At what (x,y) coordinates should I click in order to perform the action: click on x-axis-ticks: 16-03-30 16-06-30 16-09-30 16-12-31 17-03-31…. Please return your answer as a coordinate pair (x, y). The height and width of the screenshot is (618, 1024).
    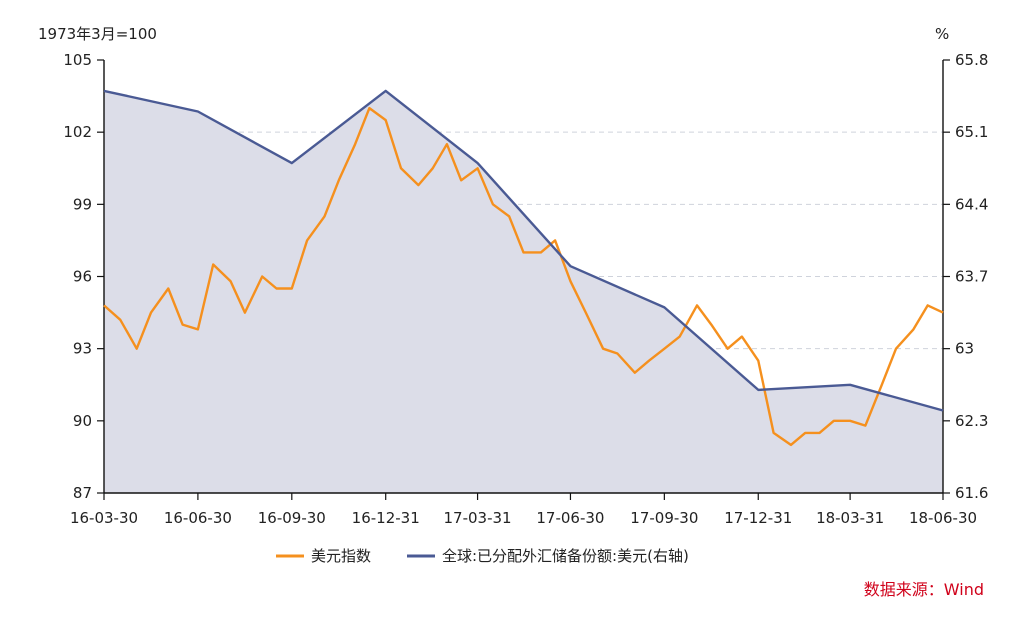
    Looking at the image, I should click on (523, 510).